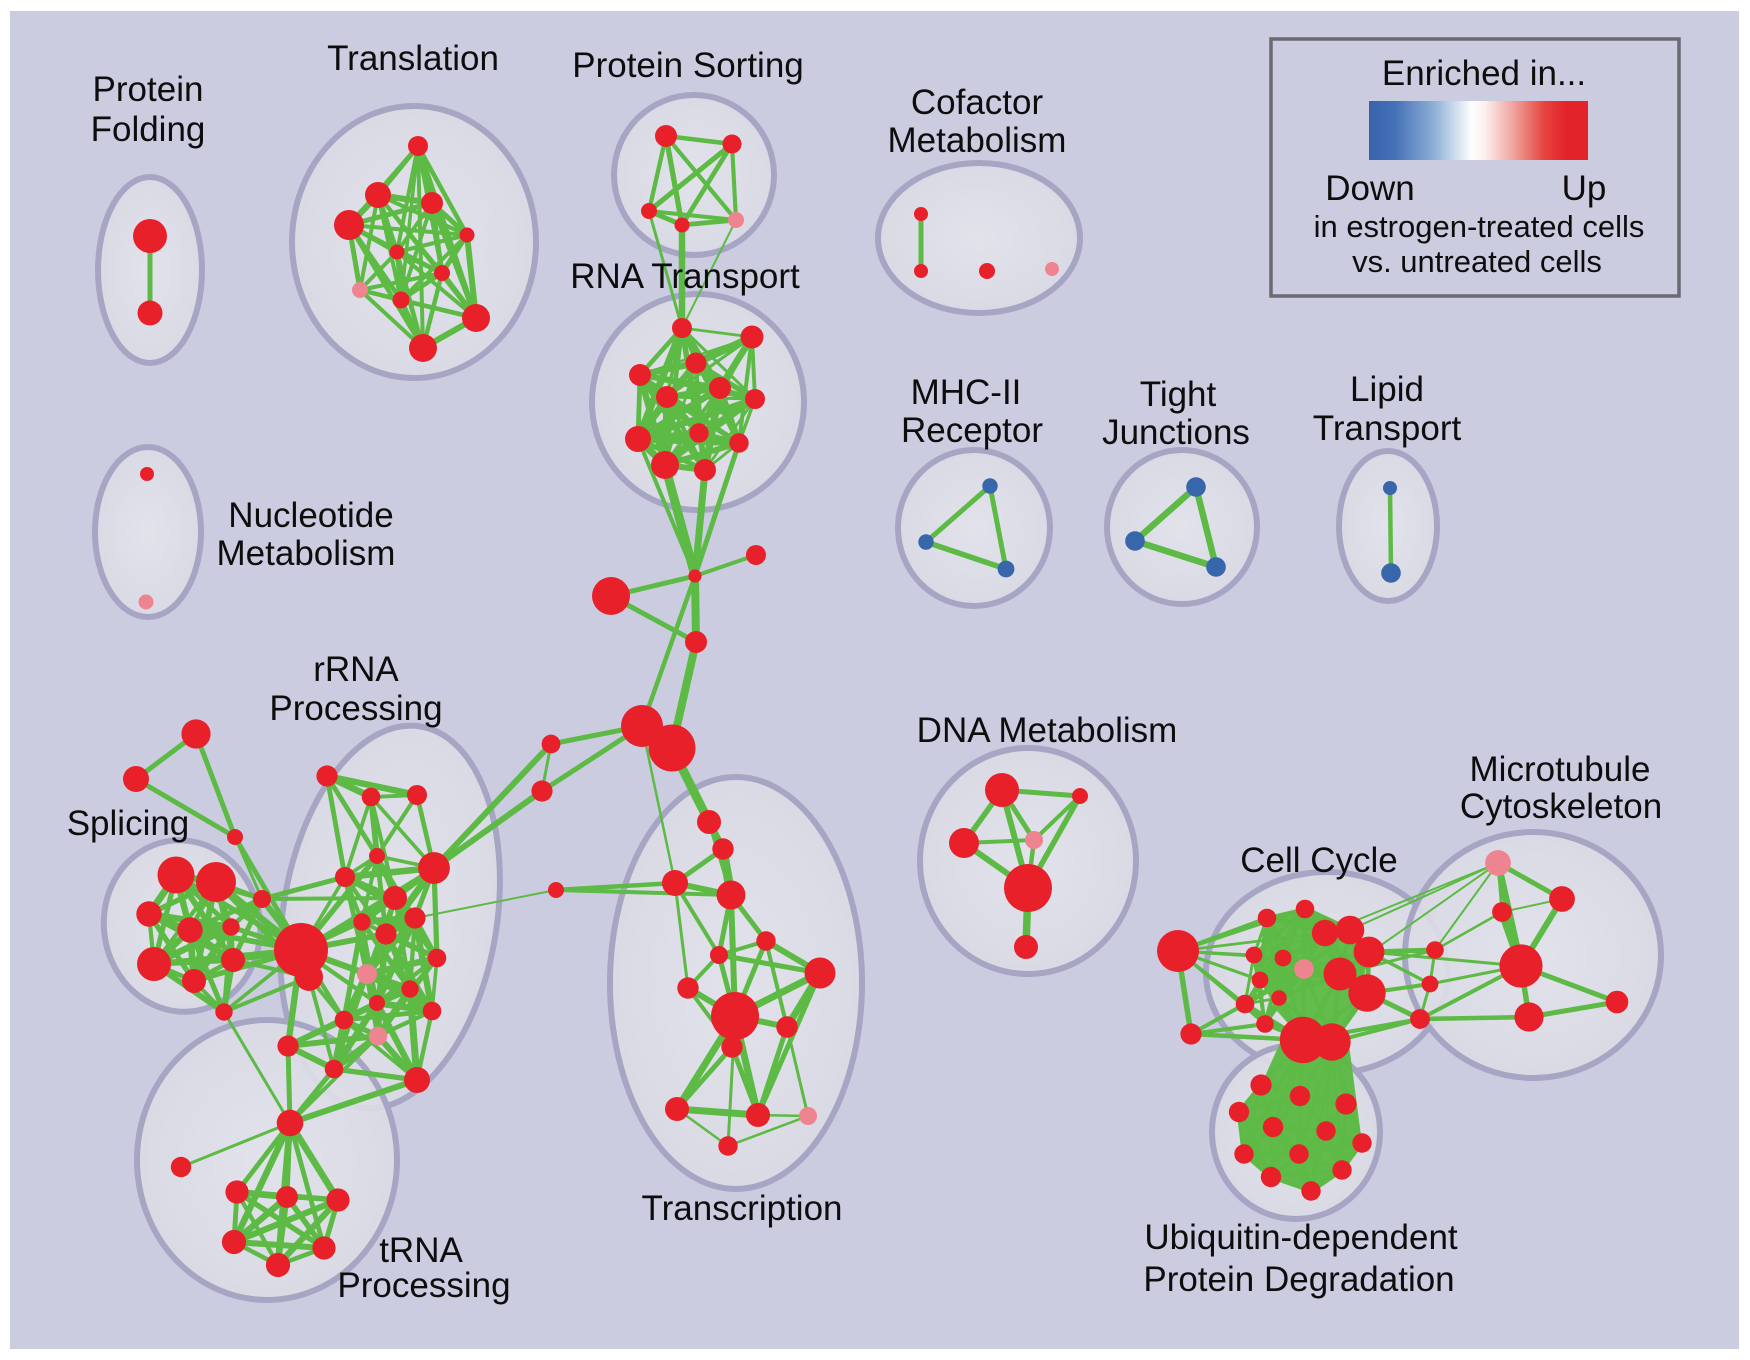  What do you see at coordinates (1319, 860) in the screenshot?
I see `svg-text: Cell Cycle` at bounding box center [1319, 860].